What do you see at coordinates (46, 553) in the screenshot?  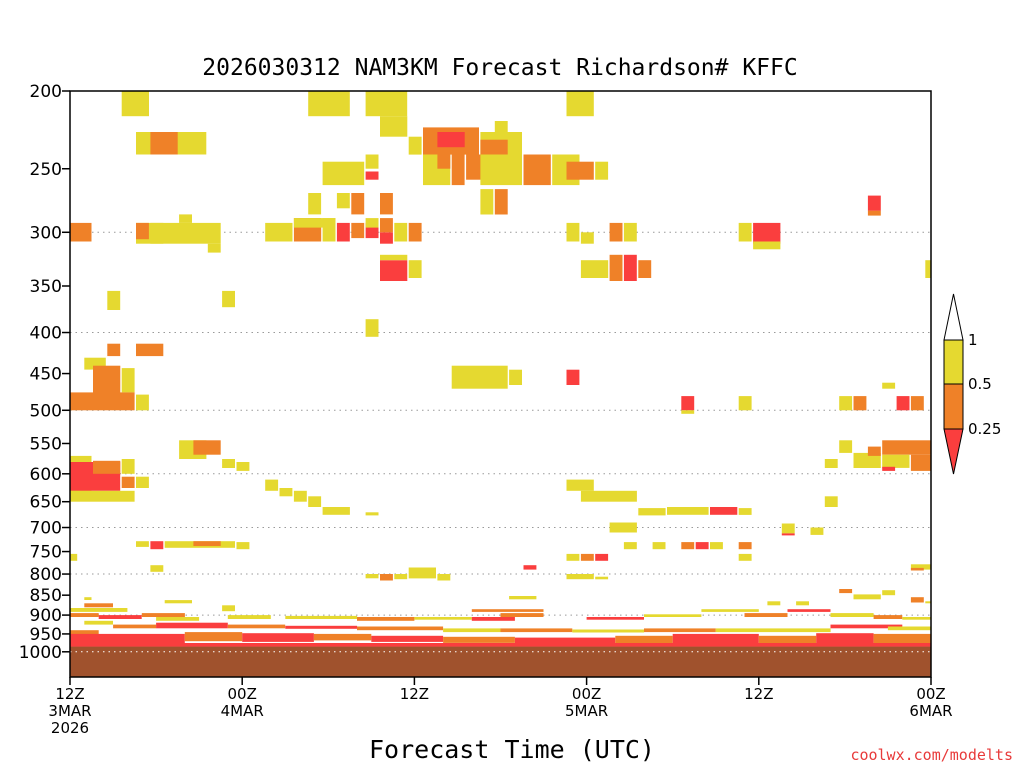 I see `y-tick-label-750: 750` at bounding box center [46, 553].